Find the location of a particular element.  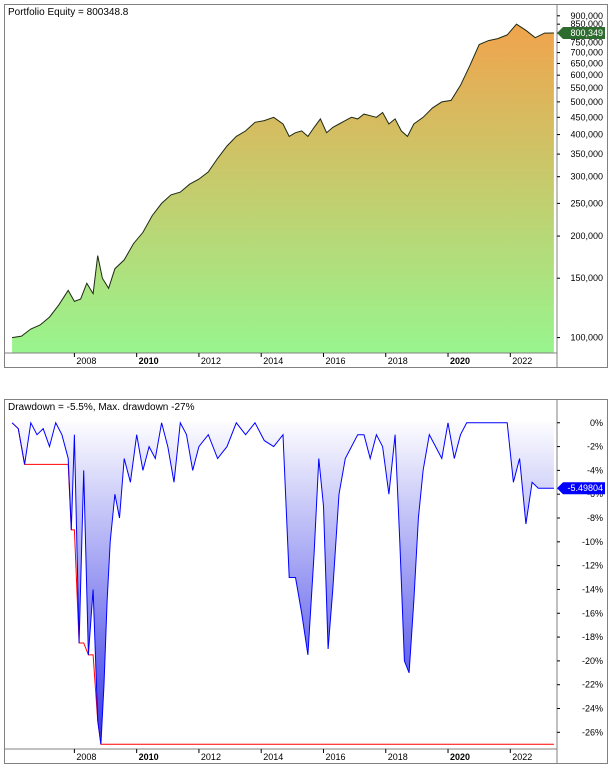

drawdown-y-tick-label: 0% is located at coordinates (596, 423).